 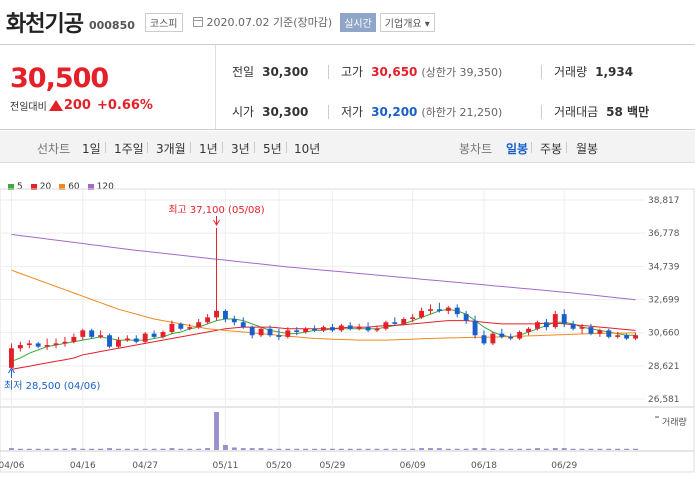 What do you see at coordinates (28, 107) in the screenshot?
I see `change-label: 전일대비` at bounding box center [28, 107].